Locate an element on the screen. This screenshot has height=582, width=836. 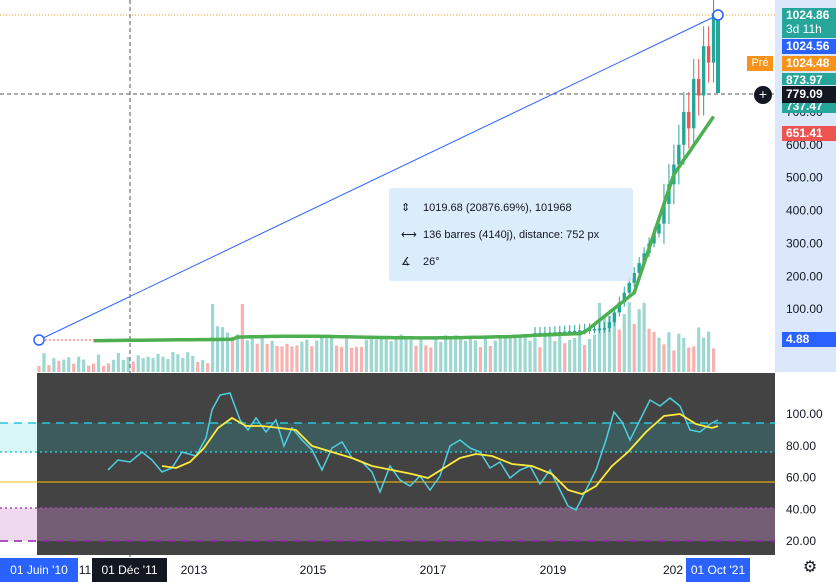
trend-line-end-handle is located at coordinates (718, 15).